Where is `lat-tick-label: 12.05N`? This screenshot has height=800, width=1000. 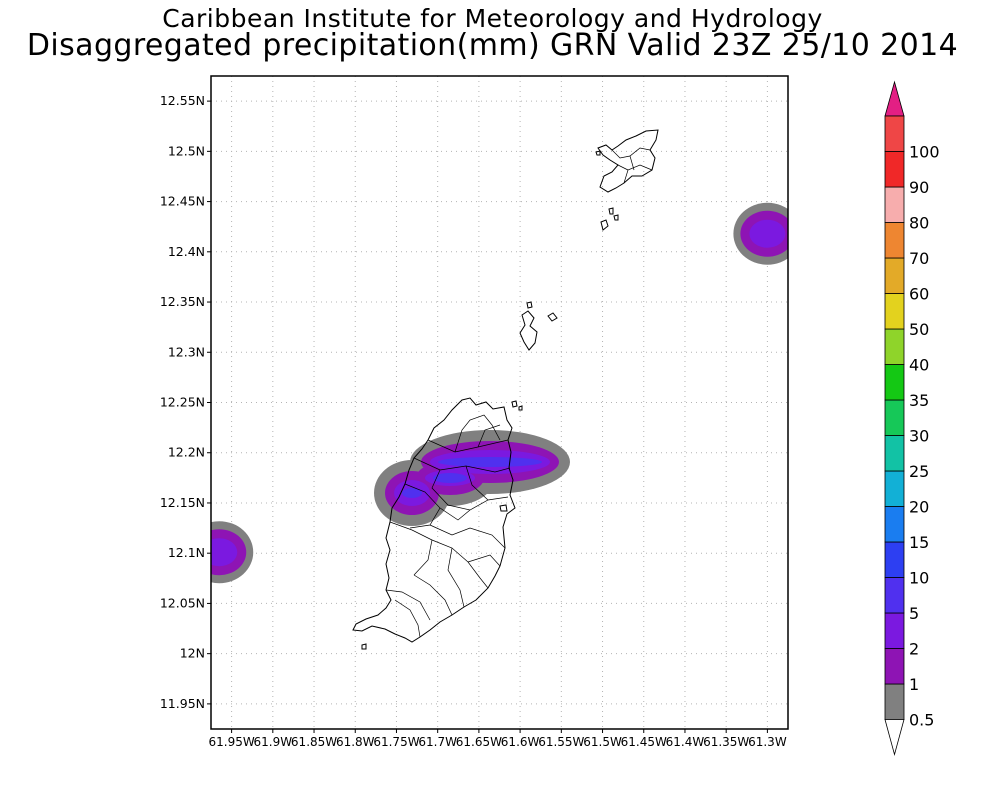 lat-tick-label: 12.05N is located at coordinates (182, 602).